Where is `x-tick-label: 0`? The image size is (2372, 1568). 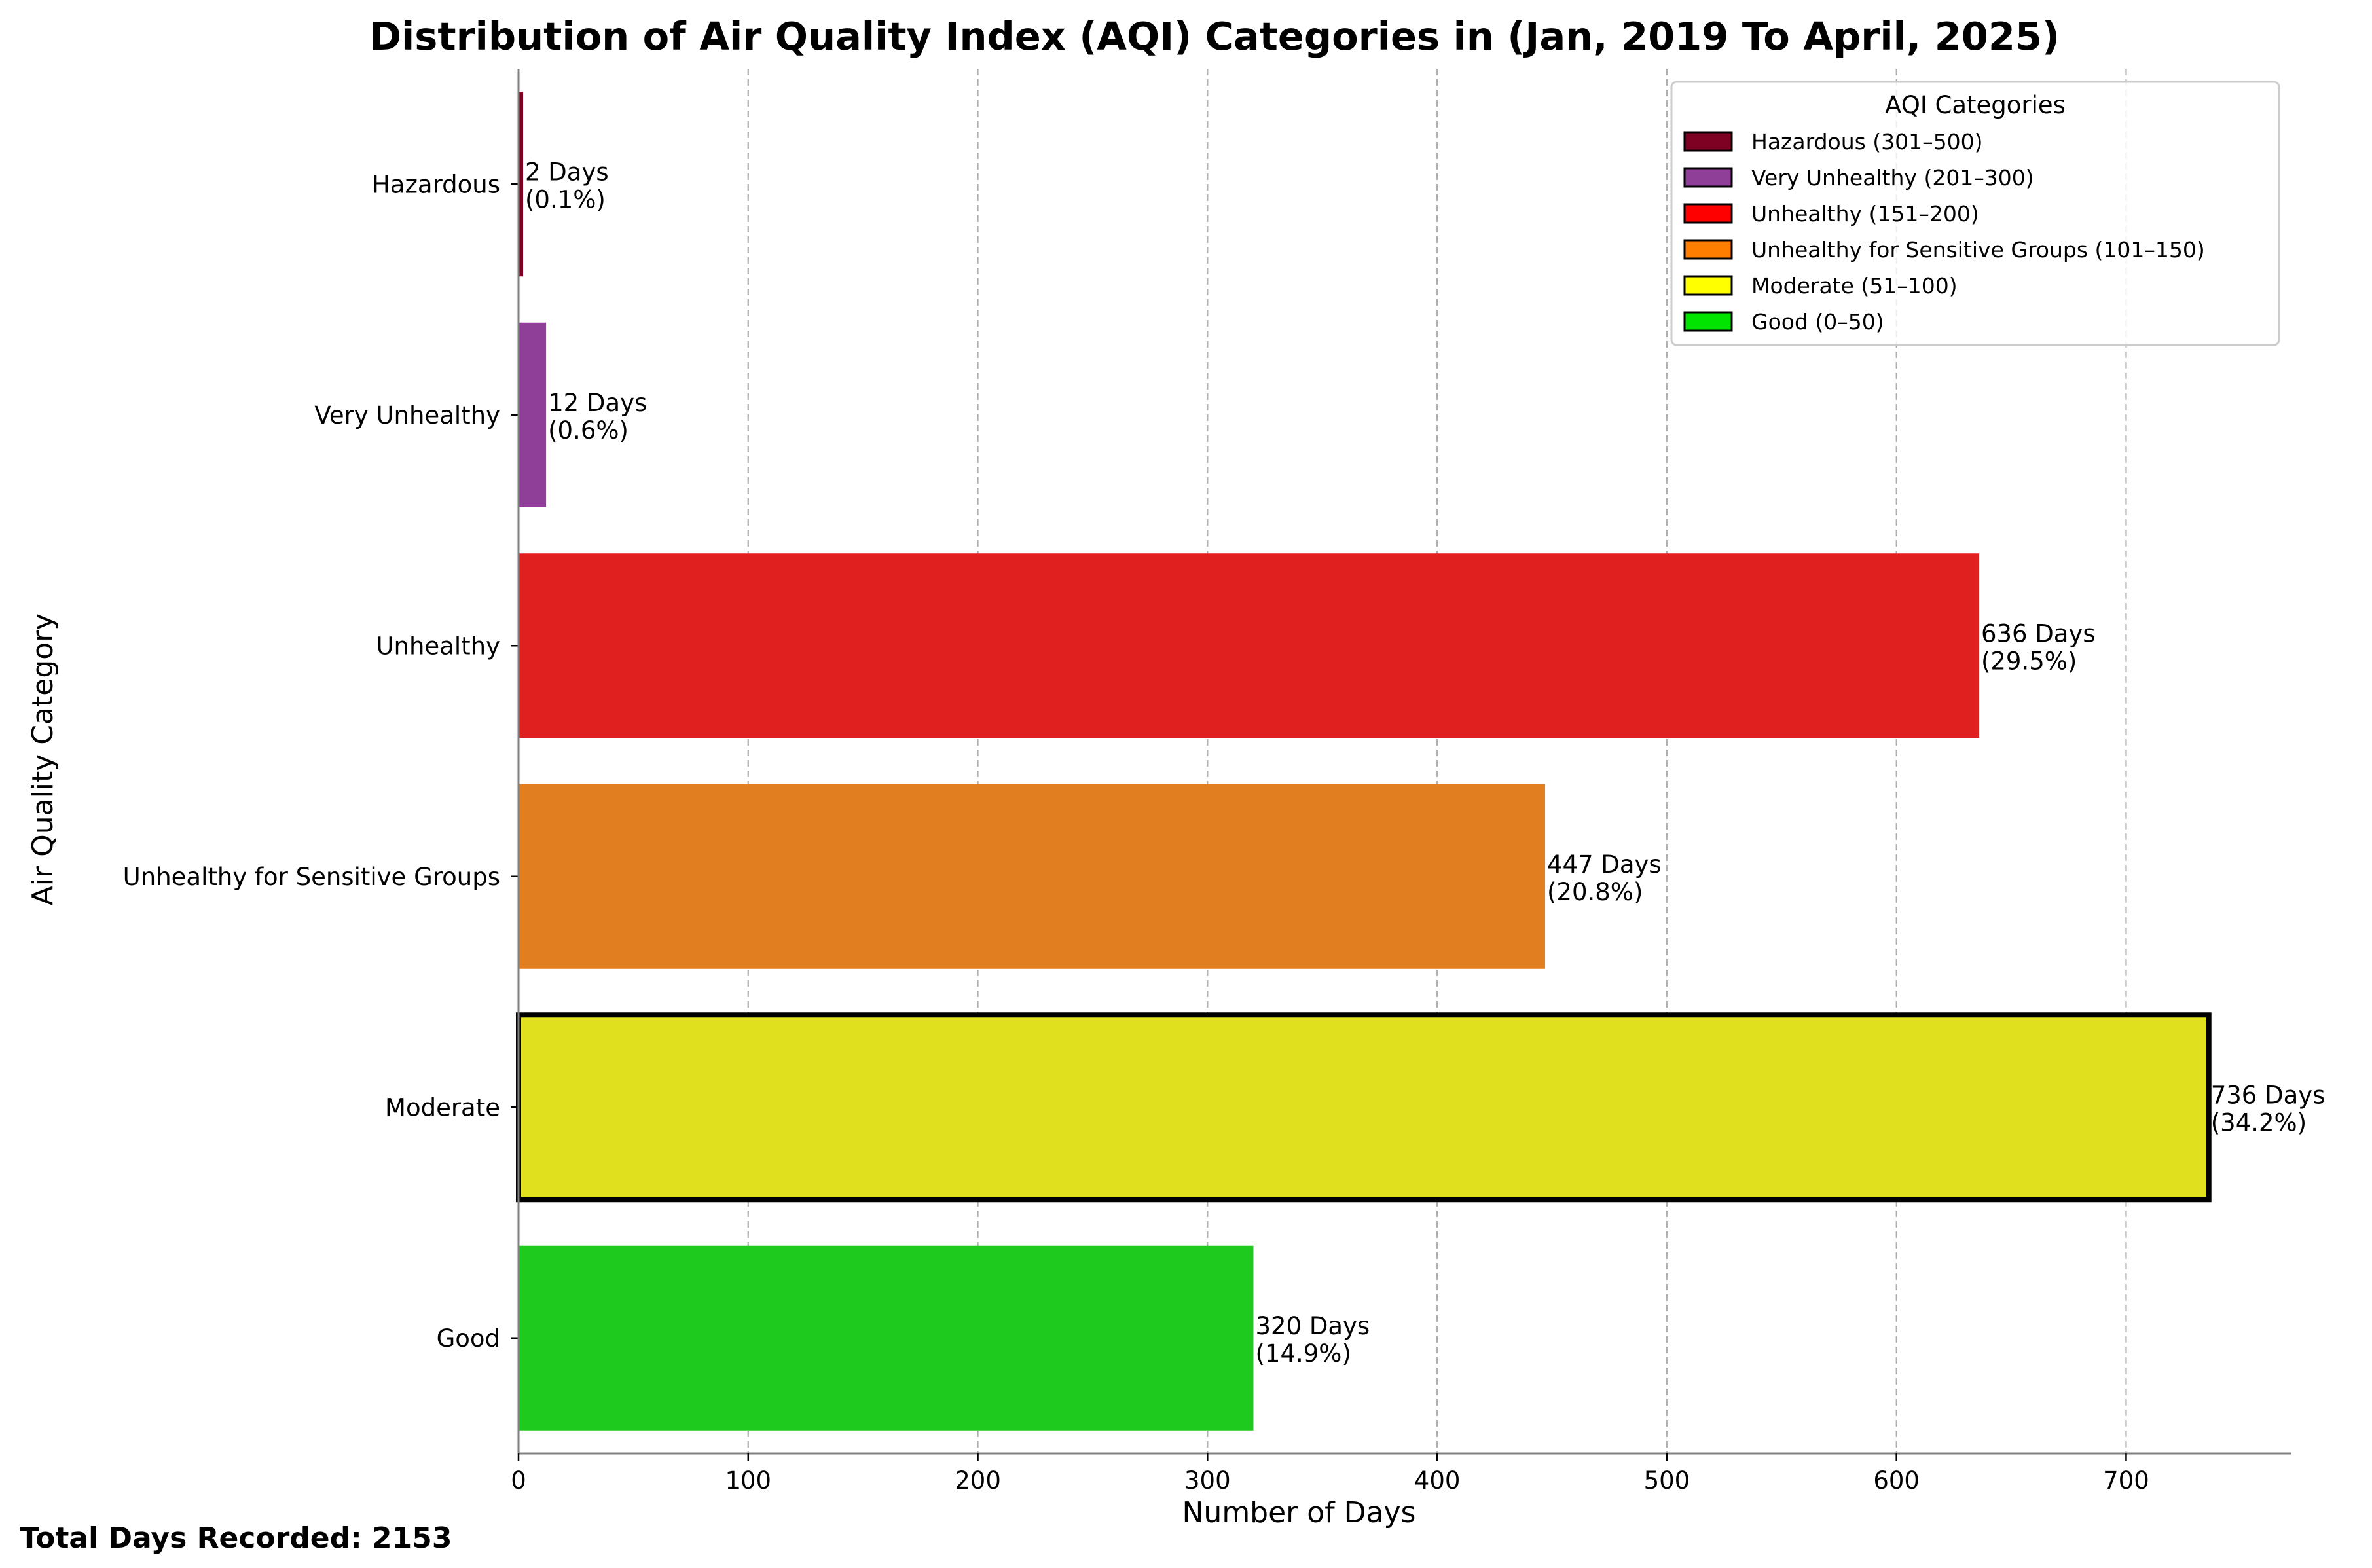
x-tick-label: 0 is located at coordinates (518, 1481).